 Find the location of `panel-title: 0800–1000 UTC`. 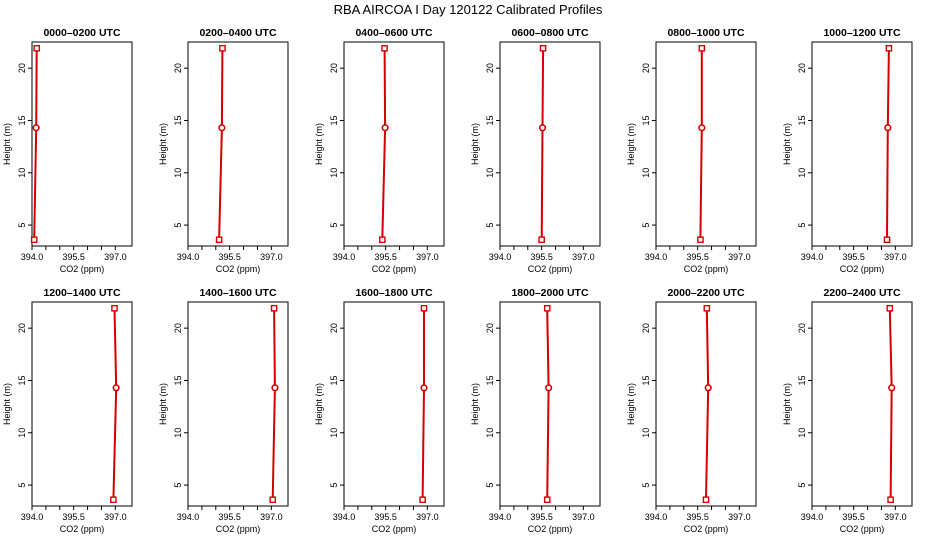

panel-title: 0800–1000 UTC is located at coordinates (705, 33).